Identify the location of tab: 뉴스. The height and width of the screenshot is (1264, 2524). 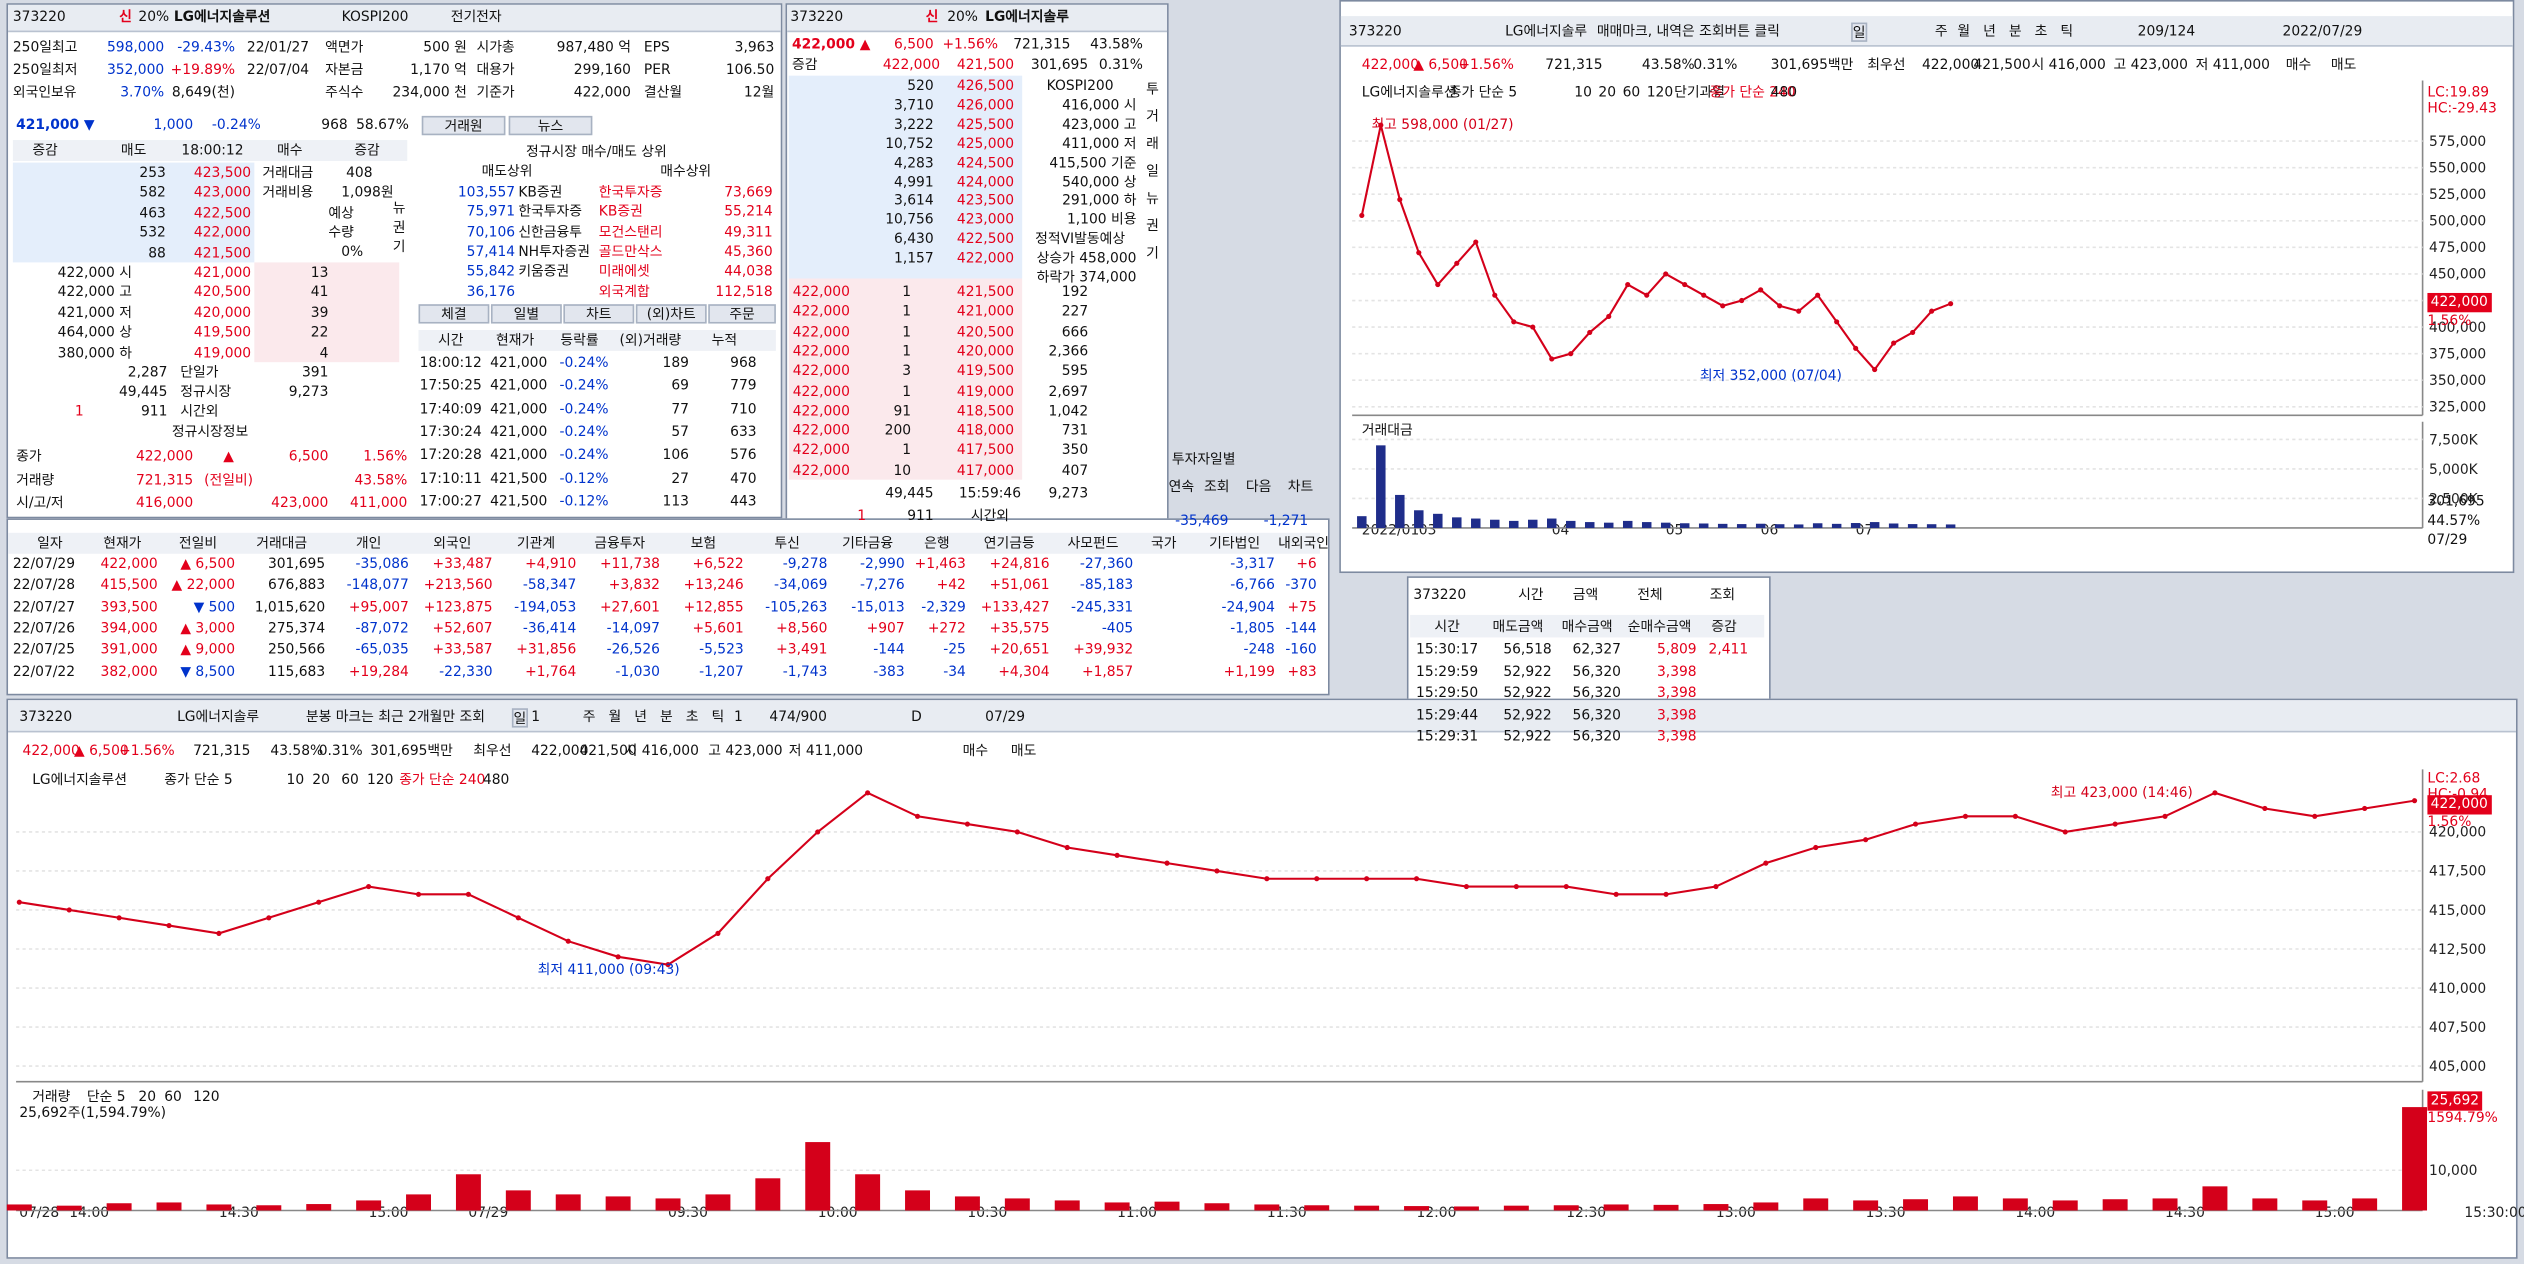
(550, 125).